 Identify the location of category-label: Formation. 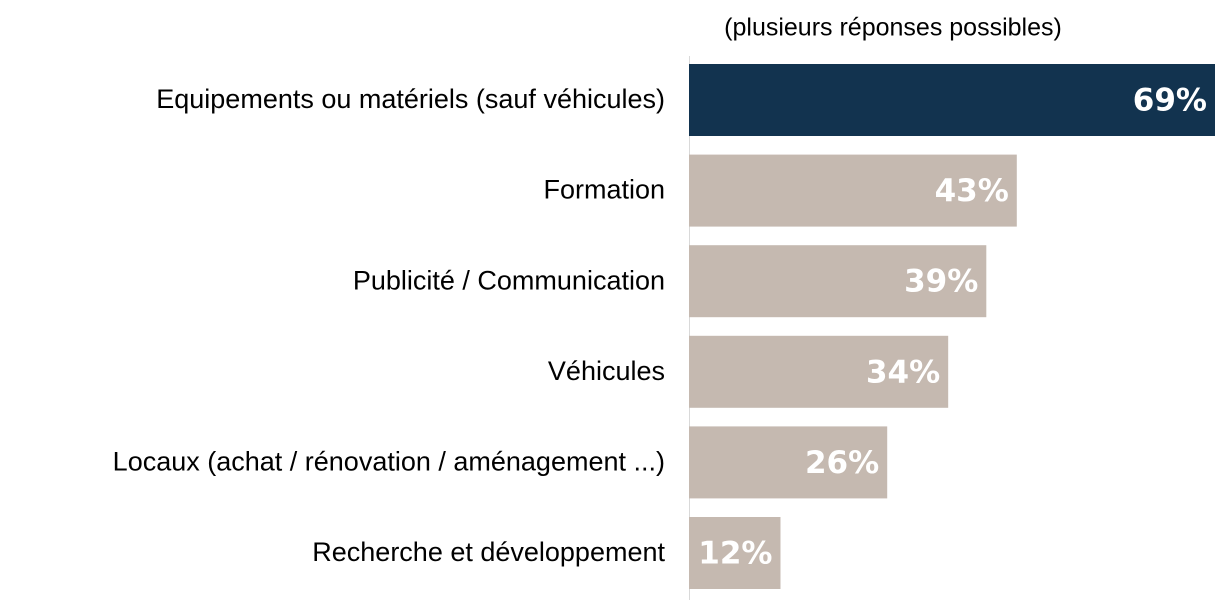
(604, 190).